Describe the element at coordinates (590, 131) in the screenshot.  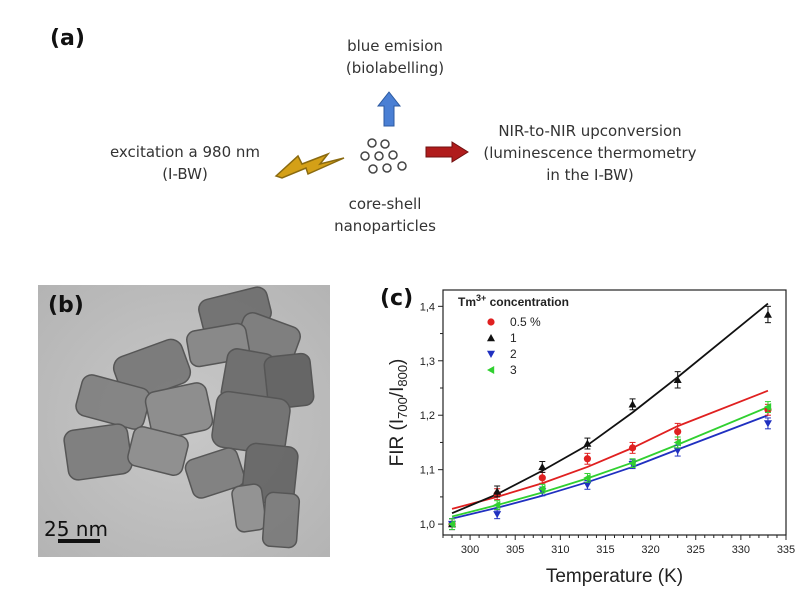
I see `nir-line-1: NIR-to-NIR upconversion` at that location.